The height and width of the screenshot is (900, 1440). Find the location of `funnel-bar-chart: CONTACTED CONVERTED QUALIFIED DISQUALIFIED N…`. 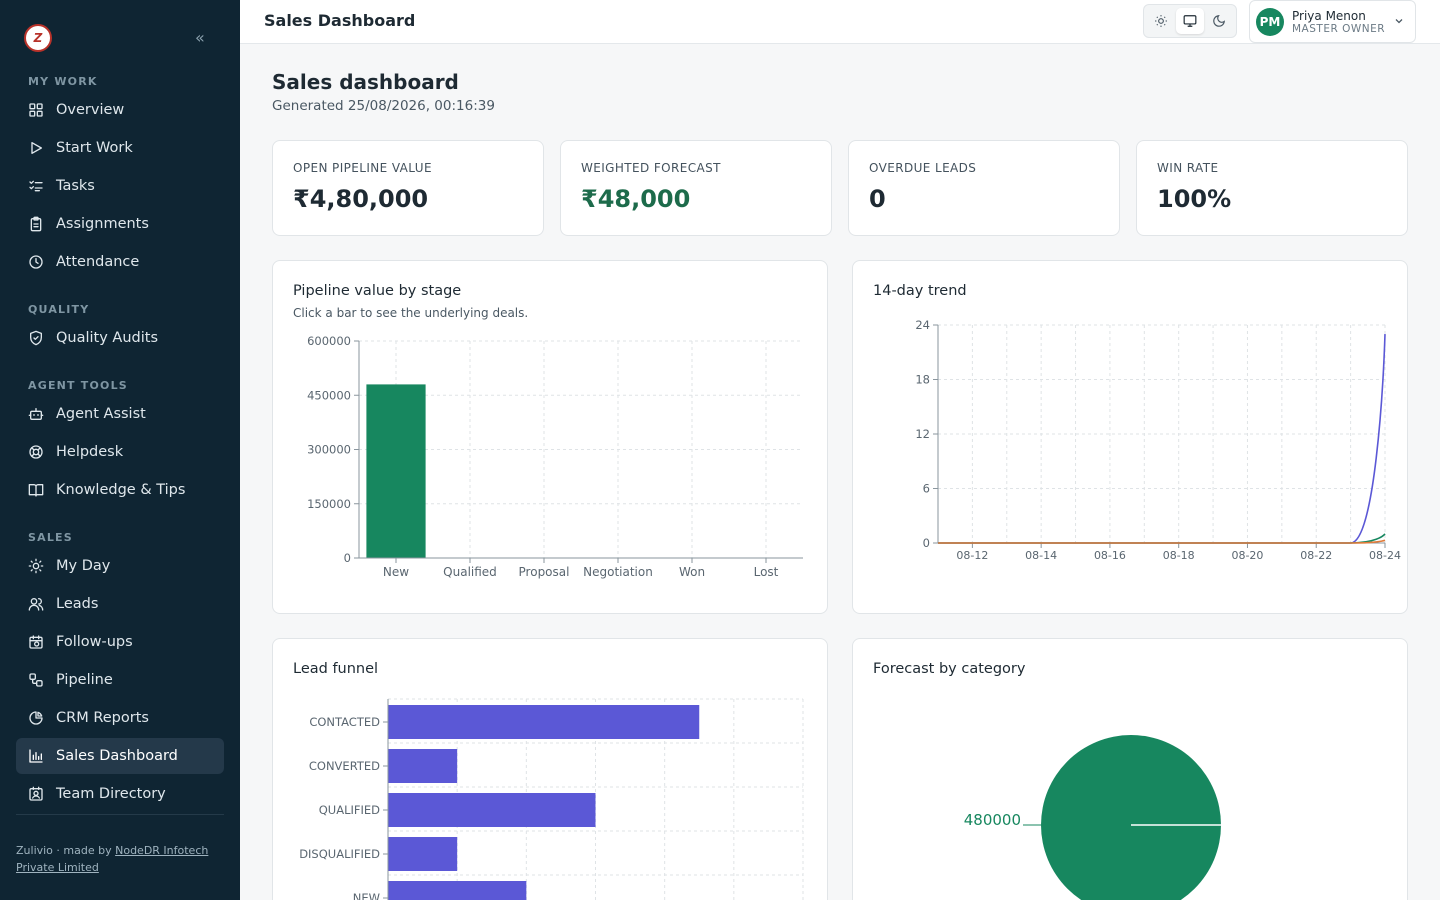

funnel-bar-chart: CONTACTED CONVERTED QUALIFIED DISQUALIFIED N… is located at coordinates (551, 799).